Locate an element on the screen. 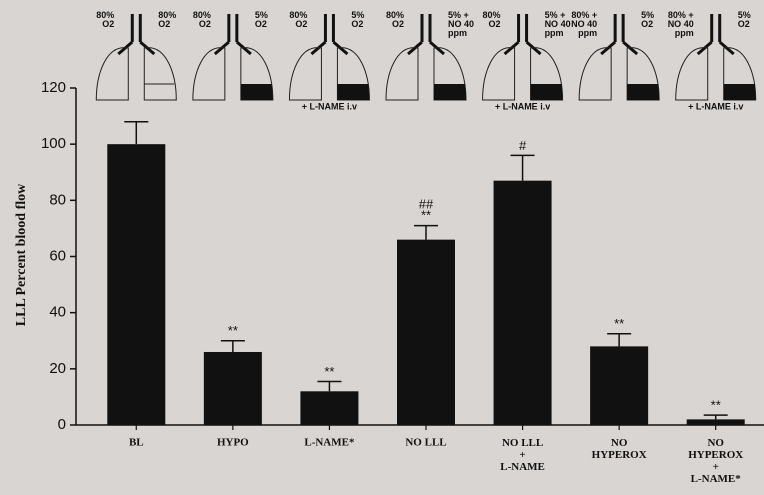 The height and width of the screenshot is (495, 764). y-tick-label: 60 is located at coordinates (57, 255).